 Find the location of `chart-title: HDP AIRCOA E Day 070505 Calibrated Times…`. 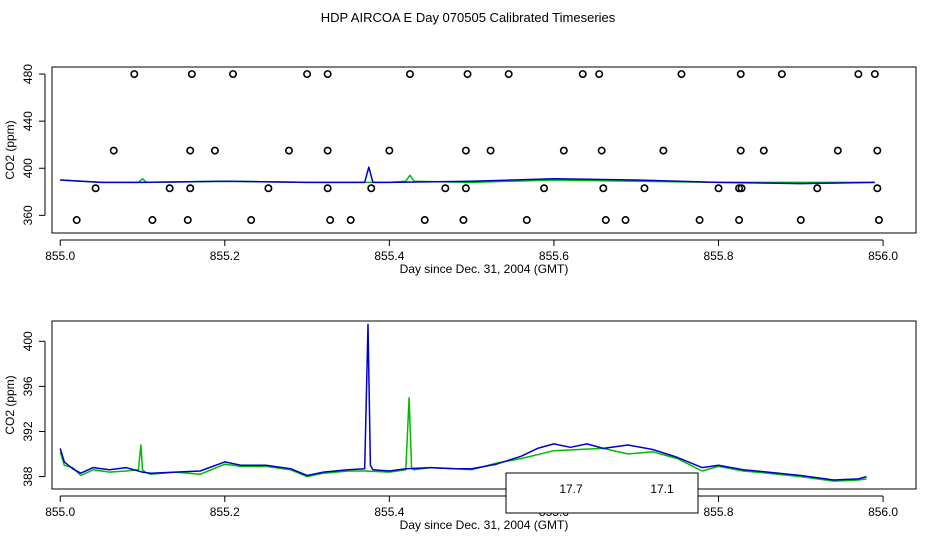

chart-title: HDP AIRCOA E Day 070505 Calibrated Times… is located at coordinates (468, 17).